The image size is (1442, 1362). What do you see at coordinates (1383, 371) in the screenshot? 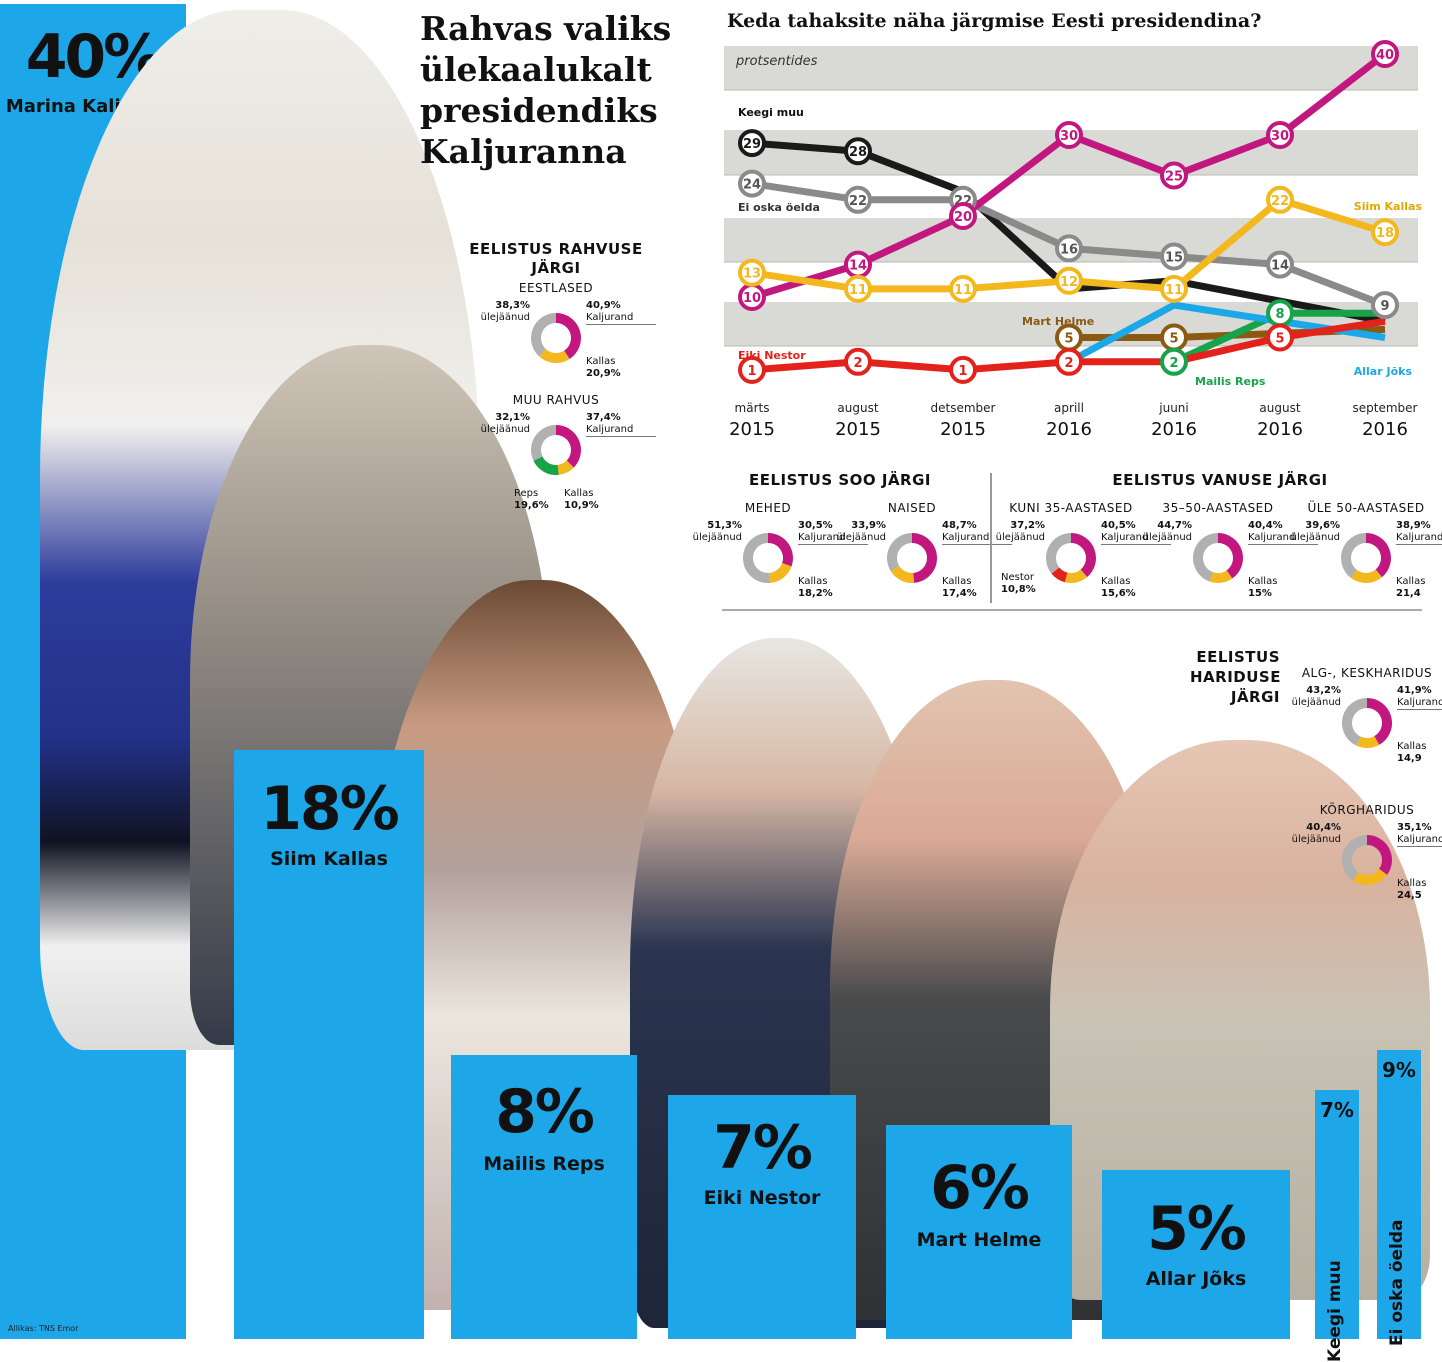
I see `series-name-label-7: Allar Jõks` at bounding box center [1383, 371].